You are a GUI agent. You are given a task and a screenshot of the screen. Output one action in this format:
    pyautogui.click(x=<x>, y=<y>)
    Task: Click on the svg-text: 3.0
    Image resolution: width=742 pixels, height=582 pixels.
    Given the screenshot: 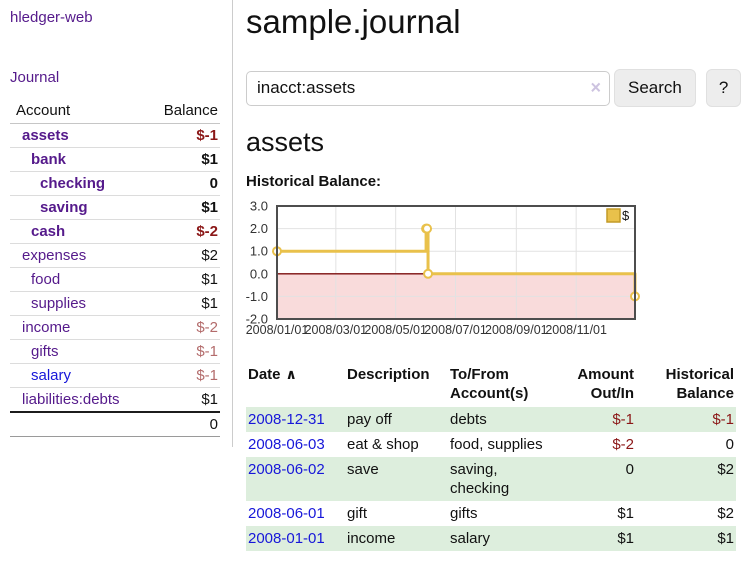 What is the action you would take?
    pyautogui.click(x=259, y=206)
    